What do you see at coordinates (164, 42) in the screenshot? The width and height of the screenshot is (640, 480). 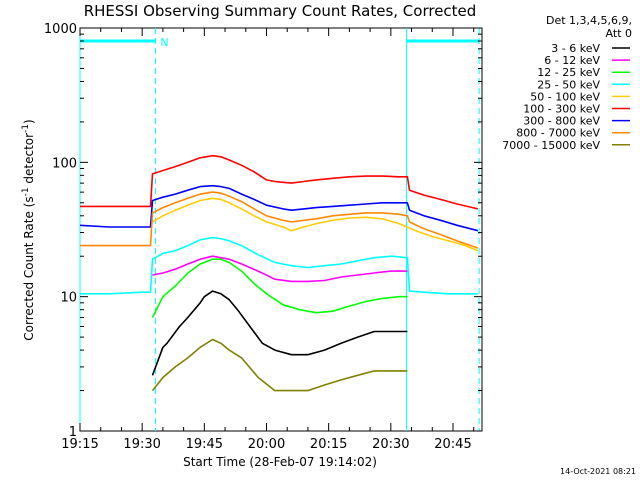 I see `night-marker-label: N` at bounding box center [164, 42].